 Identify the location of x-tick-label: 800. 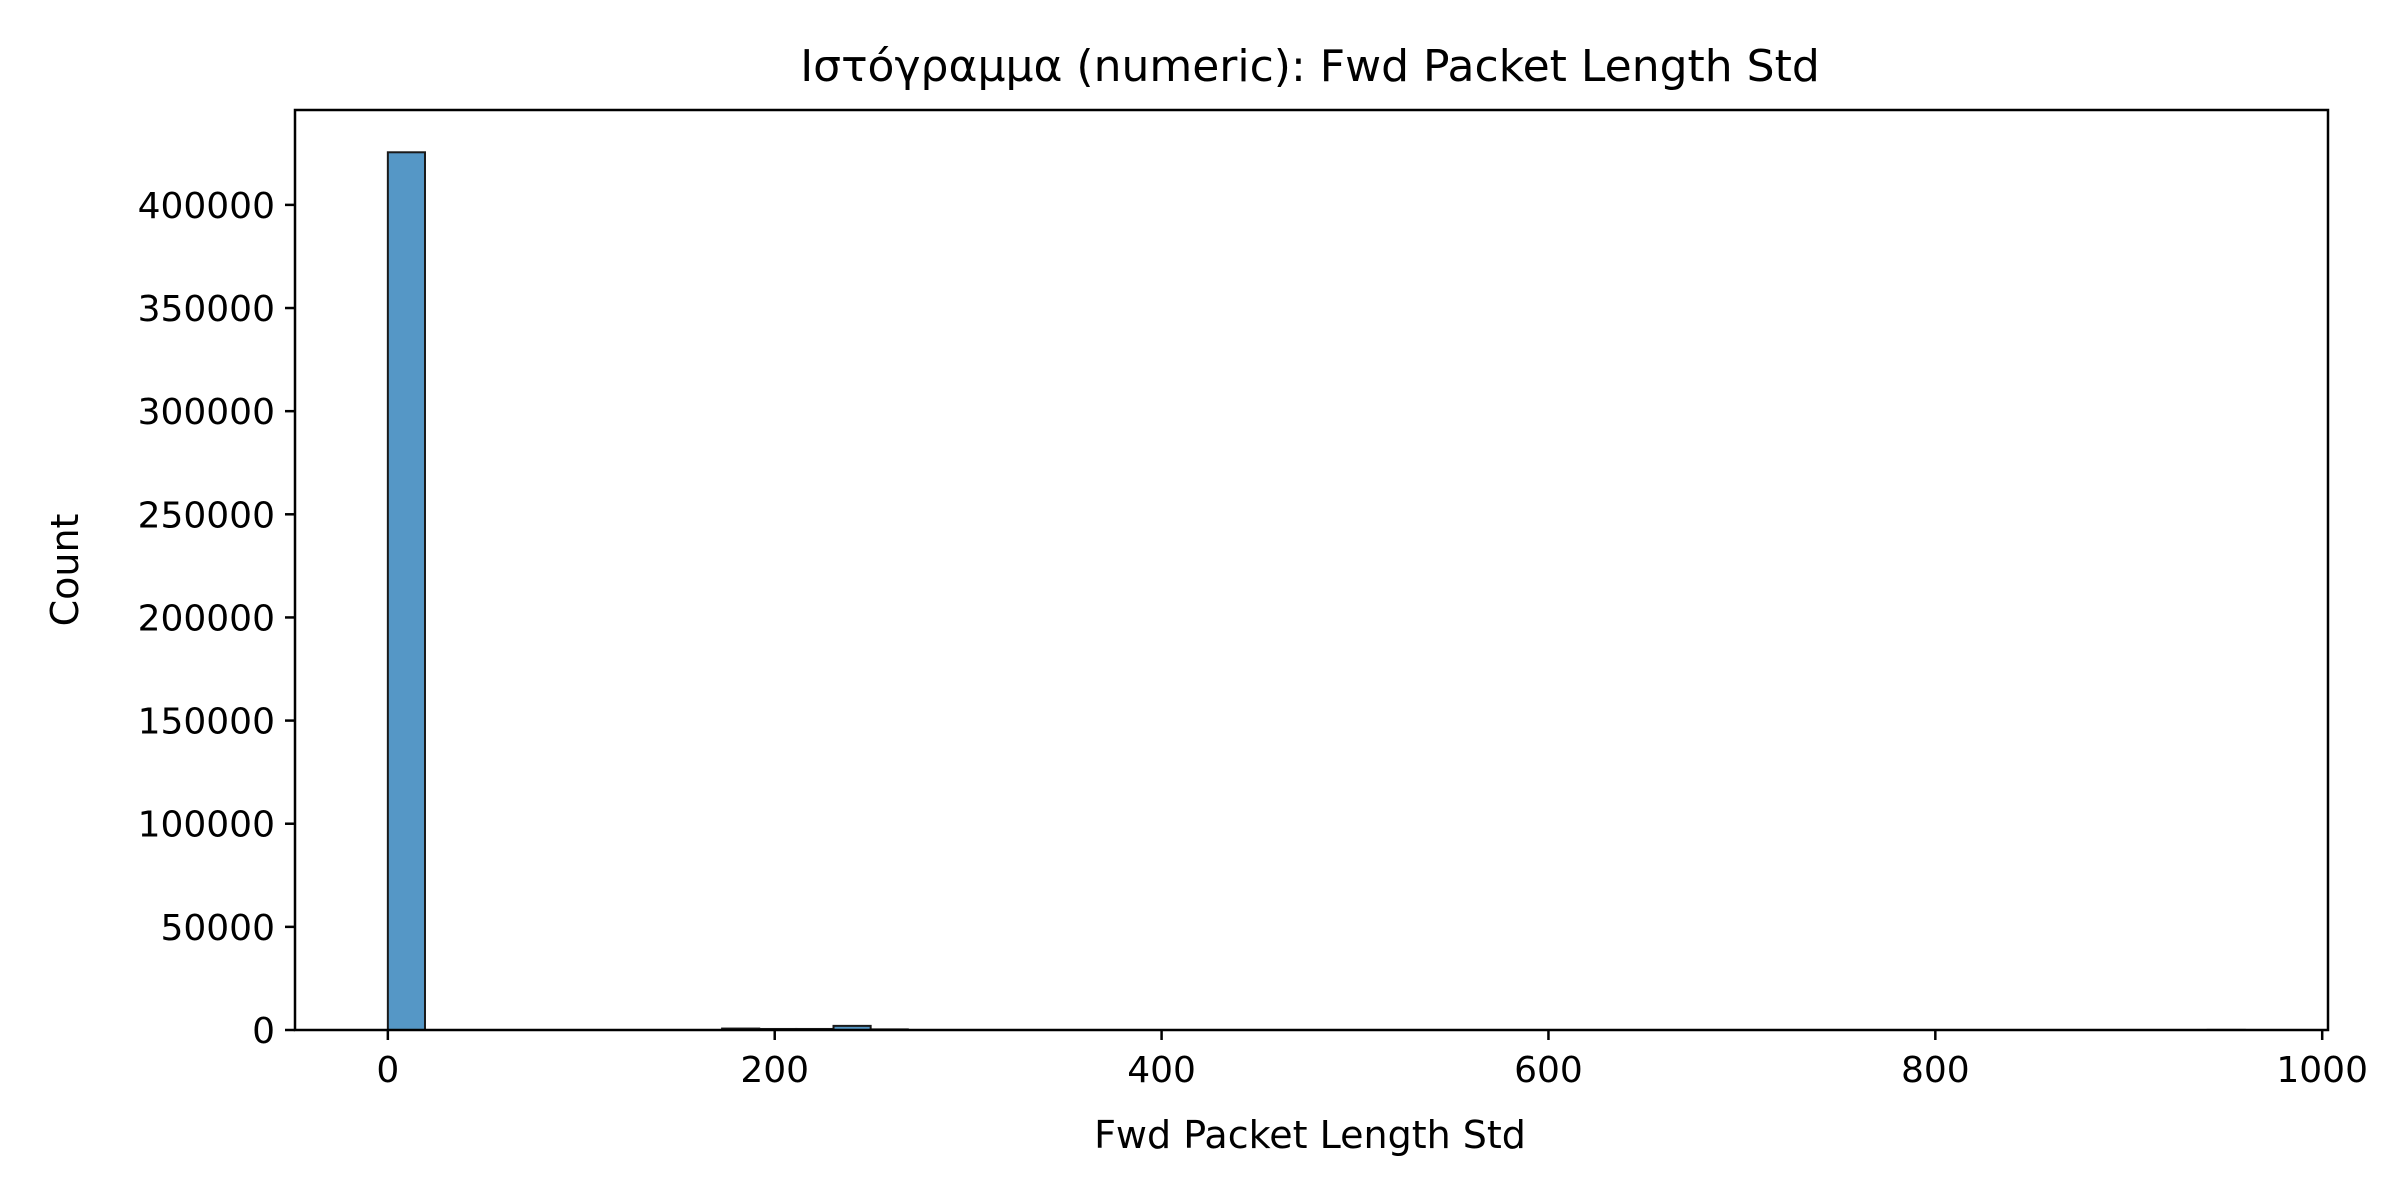
(1935, 1070).